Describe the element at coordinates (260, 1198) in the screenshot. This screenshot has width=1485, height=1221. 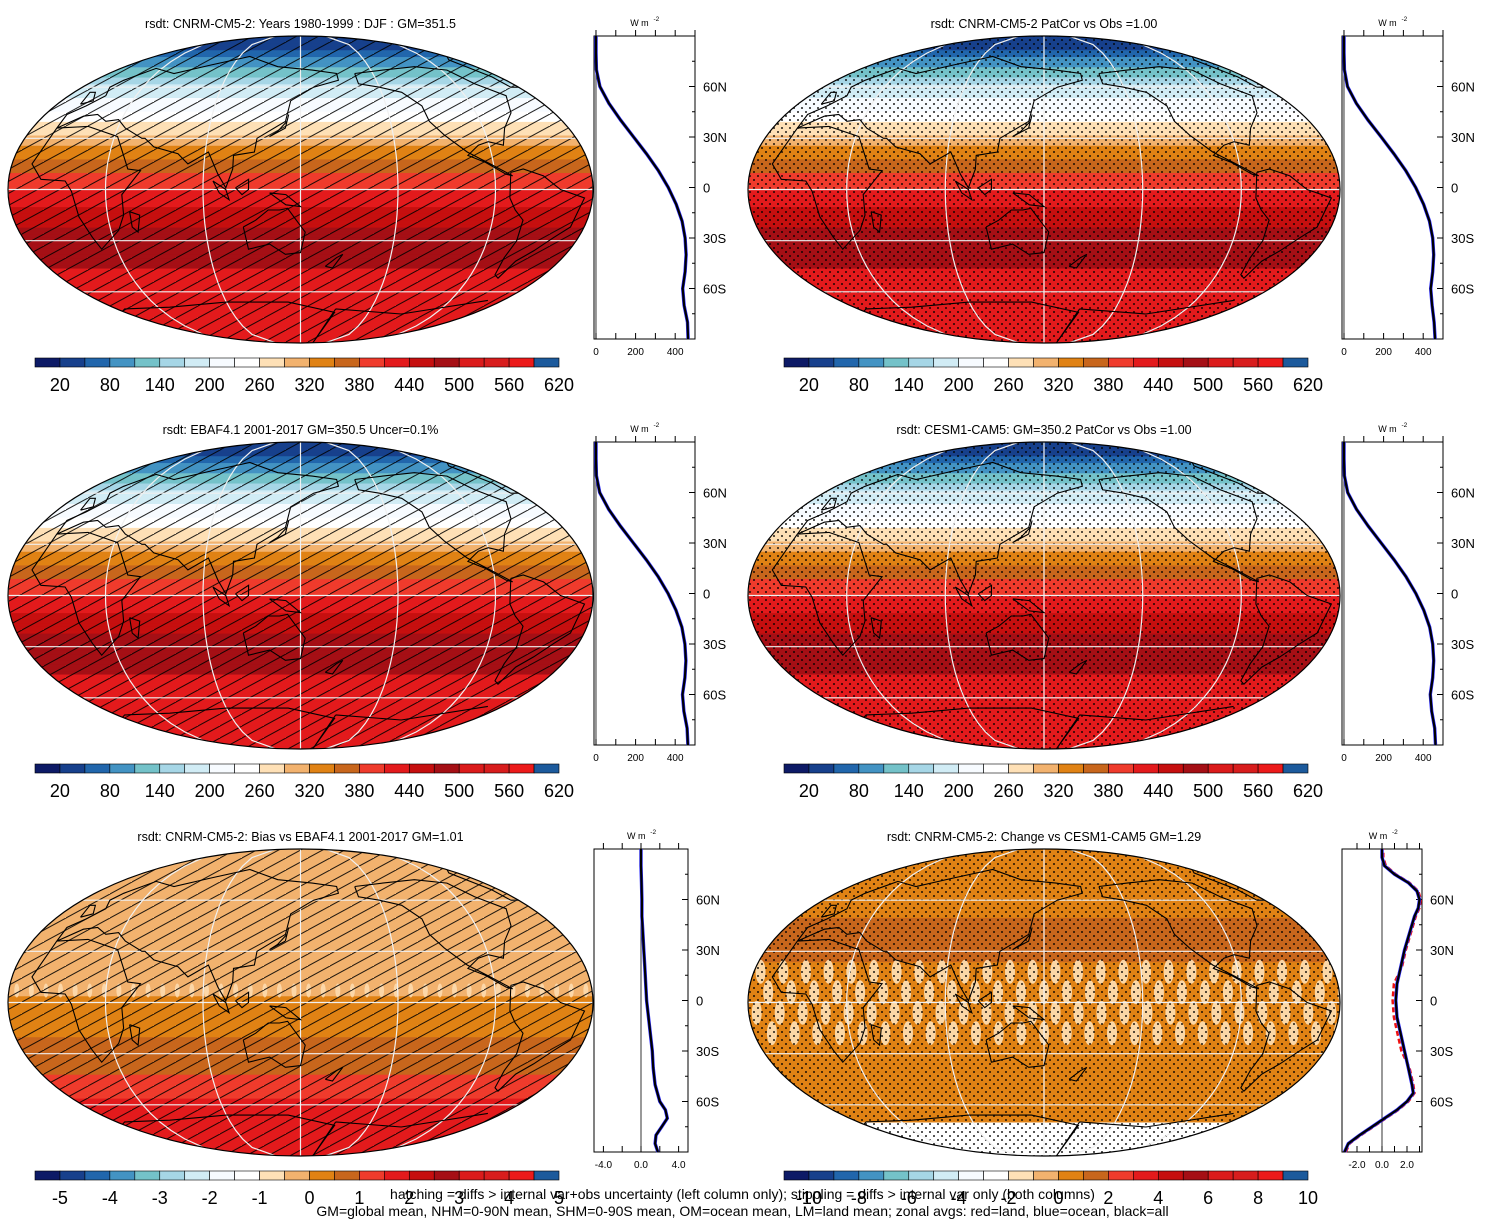
I see `colorbar-label: -1` at that location.